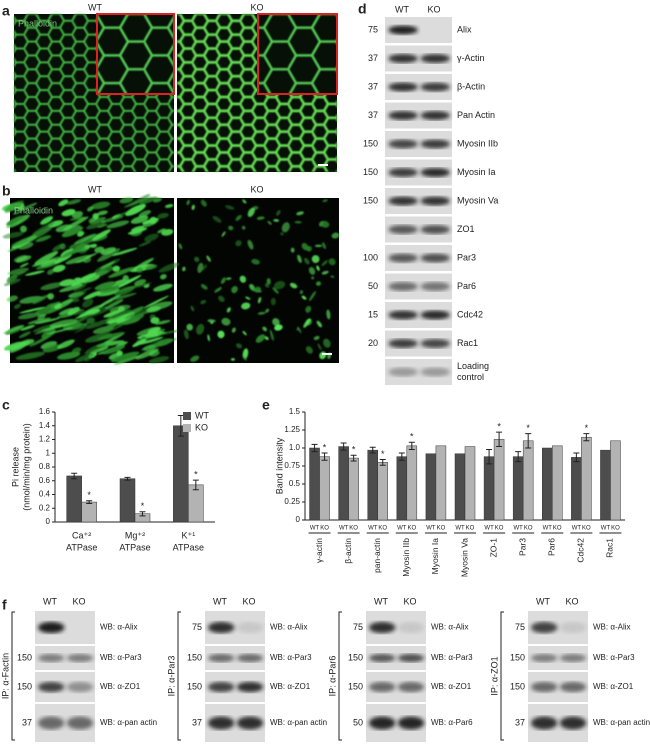 The width and height of the screenshot is (650, 747). What do you see at coordinates (128, 722) in the screenshot?
I see `wb-label: WB: α-pan actin` at bounding box center [128, 722].